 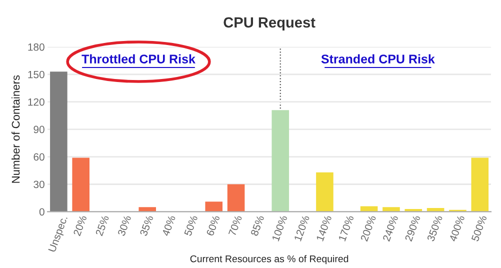 What do you see at coordinates (213, 225) in the screenshot?
I see `x-tick-label: 60%` at bounding box center [213, 225].